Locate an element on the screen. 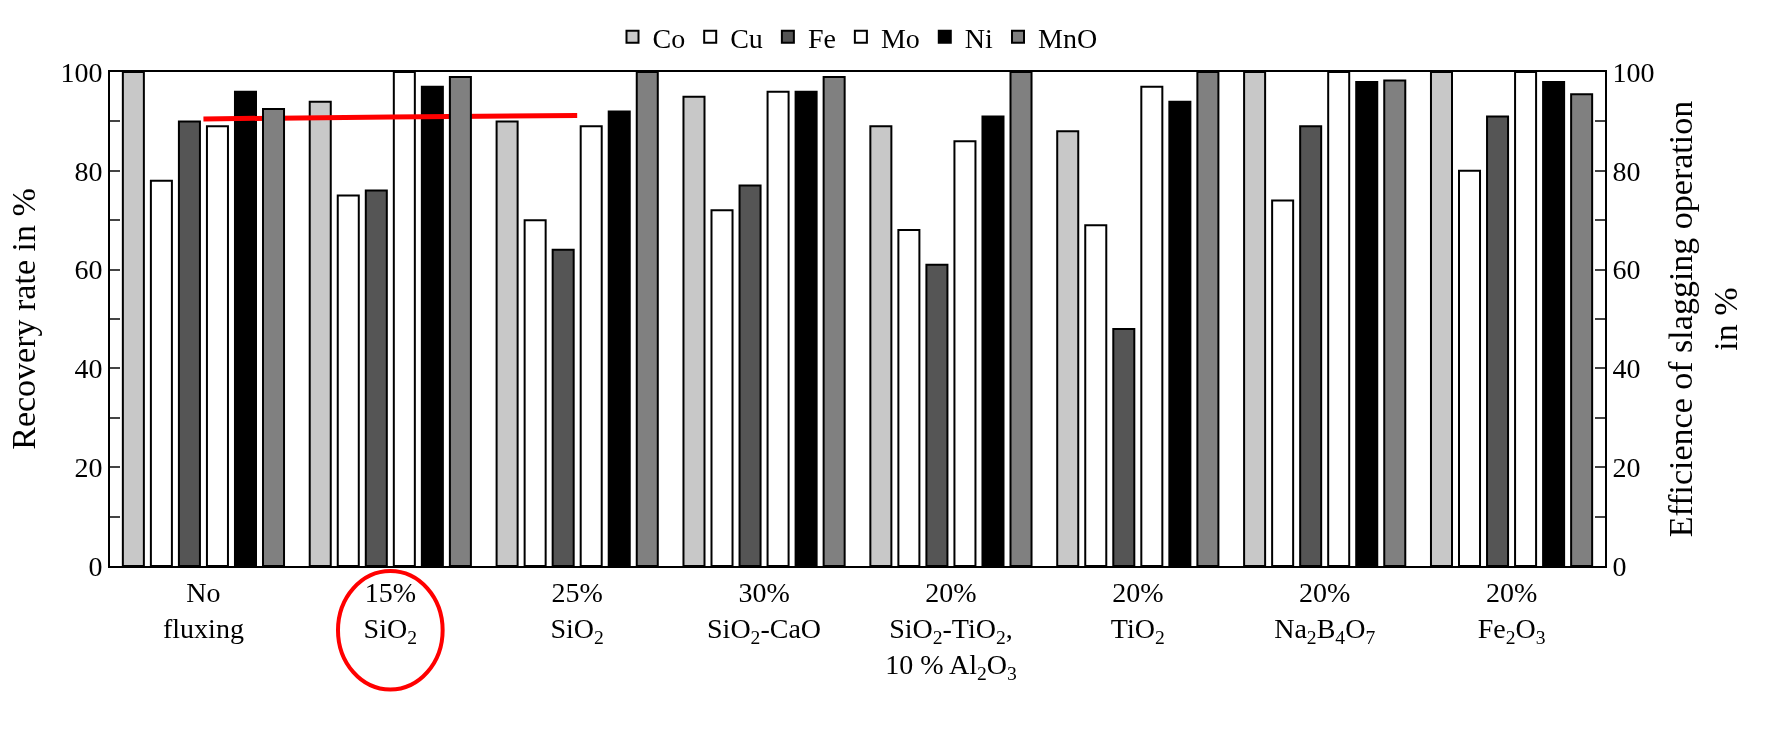  x-tick-label: 25% SiO$_{2}$ is located at coordinates (577, 612).